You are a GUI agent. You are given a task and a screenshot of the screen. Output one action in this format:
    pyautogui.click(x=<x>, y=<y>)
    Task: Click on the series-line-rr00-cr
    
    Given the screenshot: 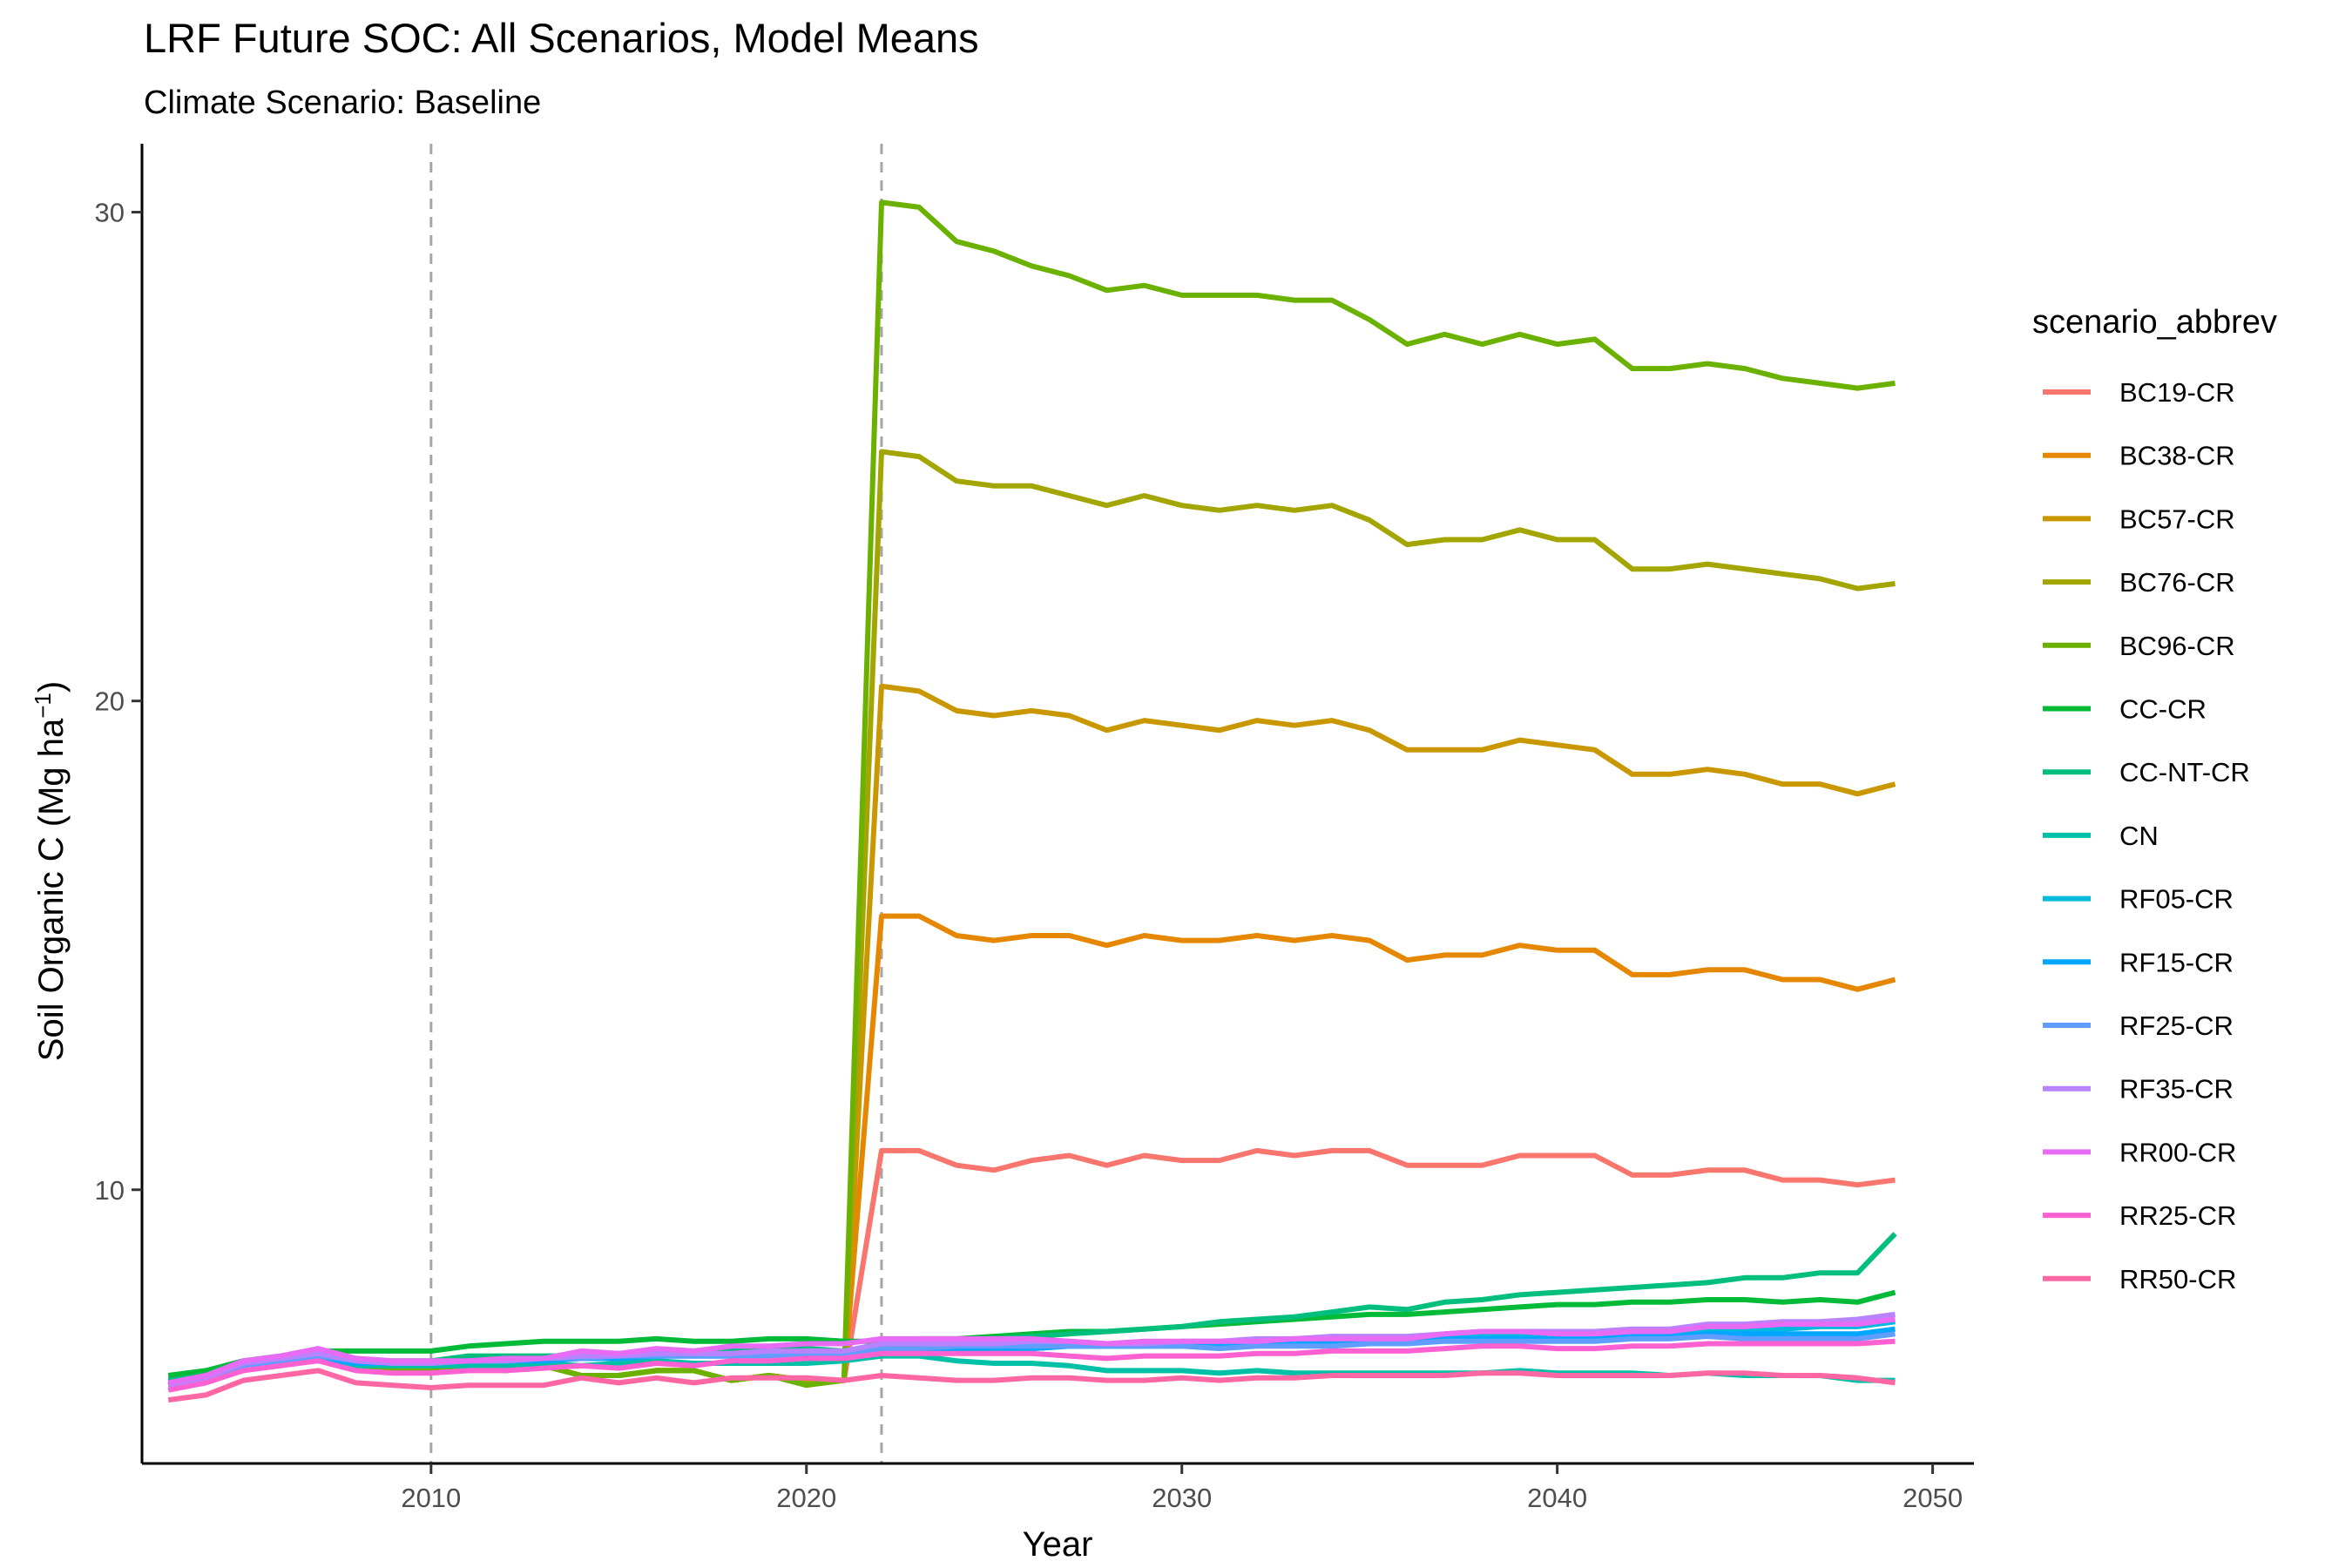 What is the action you would take?
    pyautogui.click(x=1031, y=1351)
    